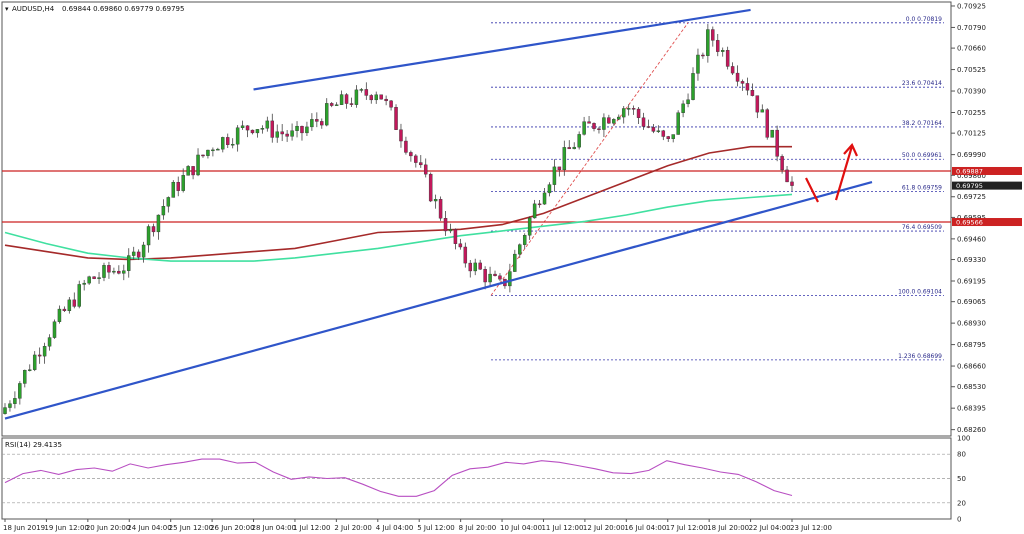 The height and width of the screenshot is (534, 1024). What do you see at coordinates (971, 324) in the screenshot?
I see `price-tick-label: 0.68930` at bounding box center [971, 324].